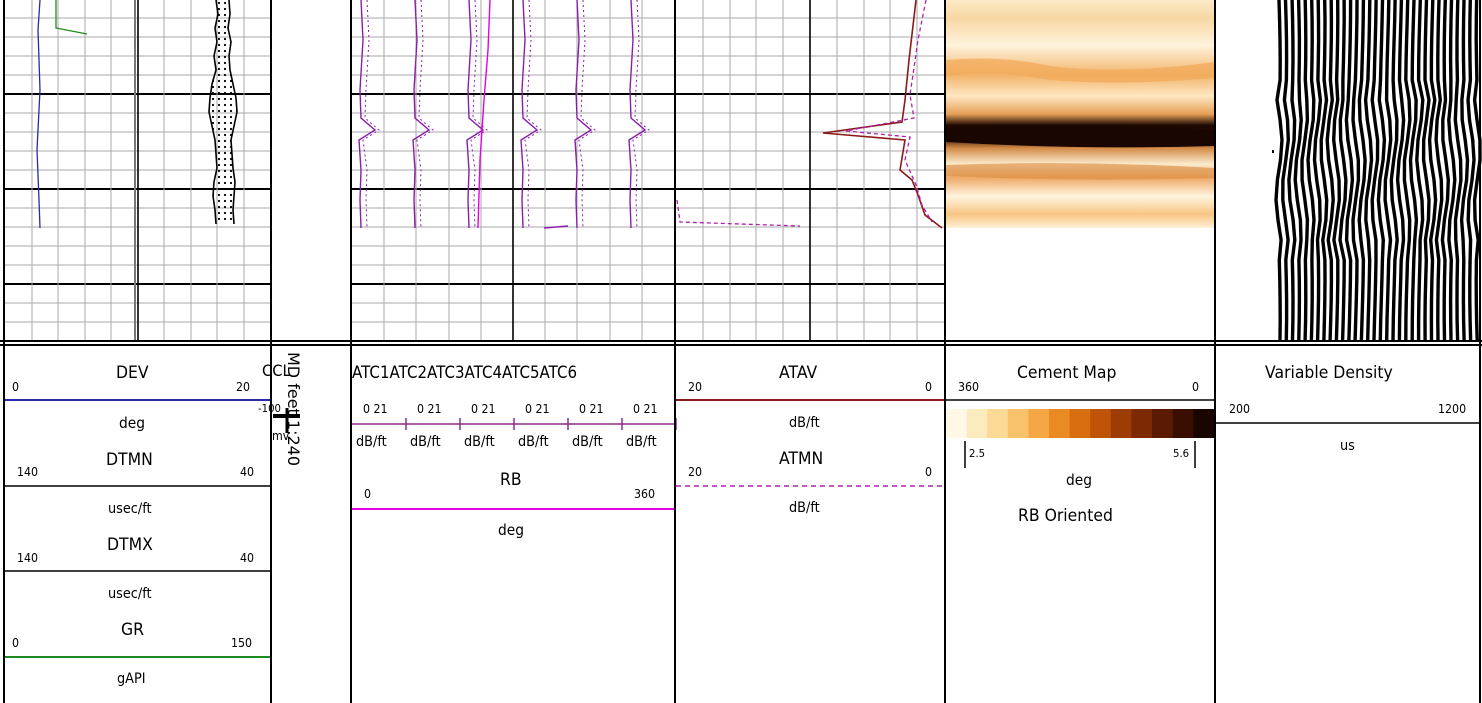 Image resolution: width=1482 pixels, height=703 pixels. I want to click on cement-title: Cement Map, so click(1067, 373).